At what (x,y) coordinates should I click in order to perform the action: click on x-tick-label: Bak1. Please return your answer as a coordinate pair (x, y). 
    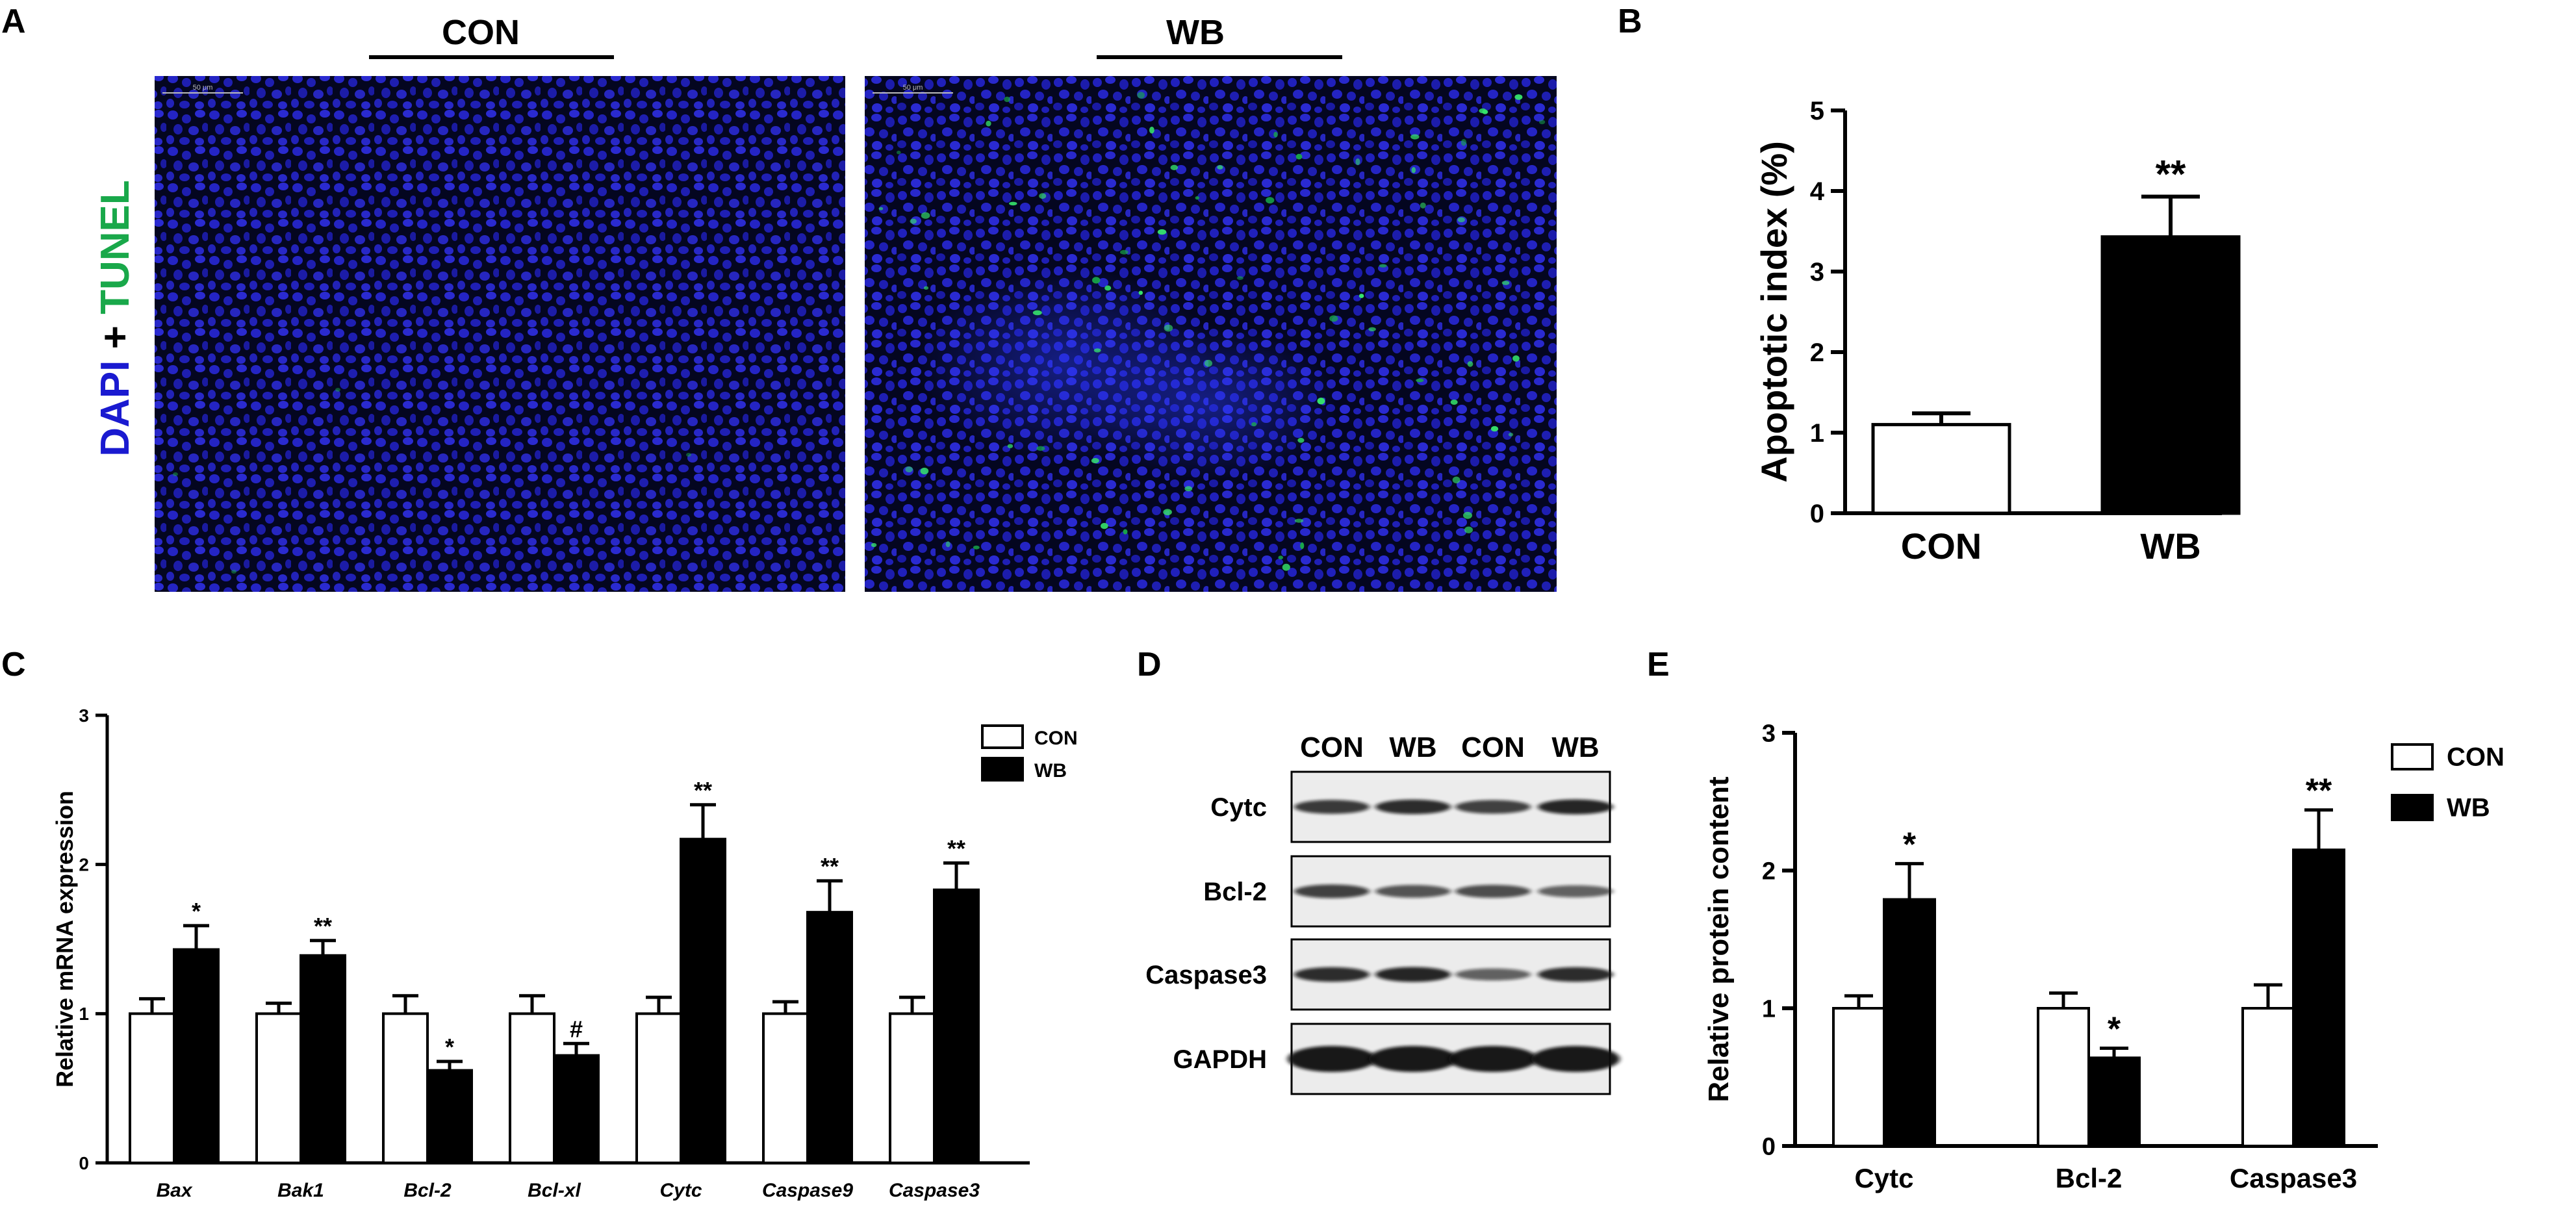
    Looking at the image, I should click on (300, 1190).